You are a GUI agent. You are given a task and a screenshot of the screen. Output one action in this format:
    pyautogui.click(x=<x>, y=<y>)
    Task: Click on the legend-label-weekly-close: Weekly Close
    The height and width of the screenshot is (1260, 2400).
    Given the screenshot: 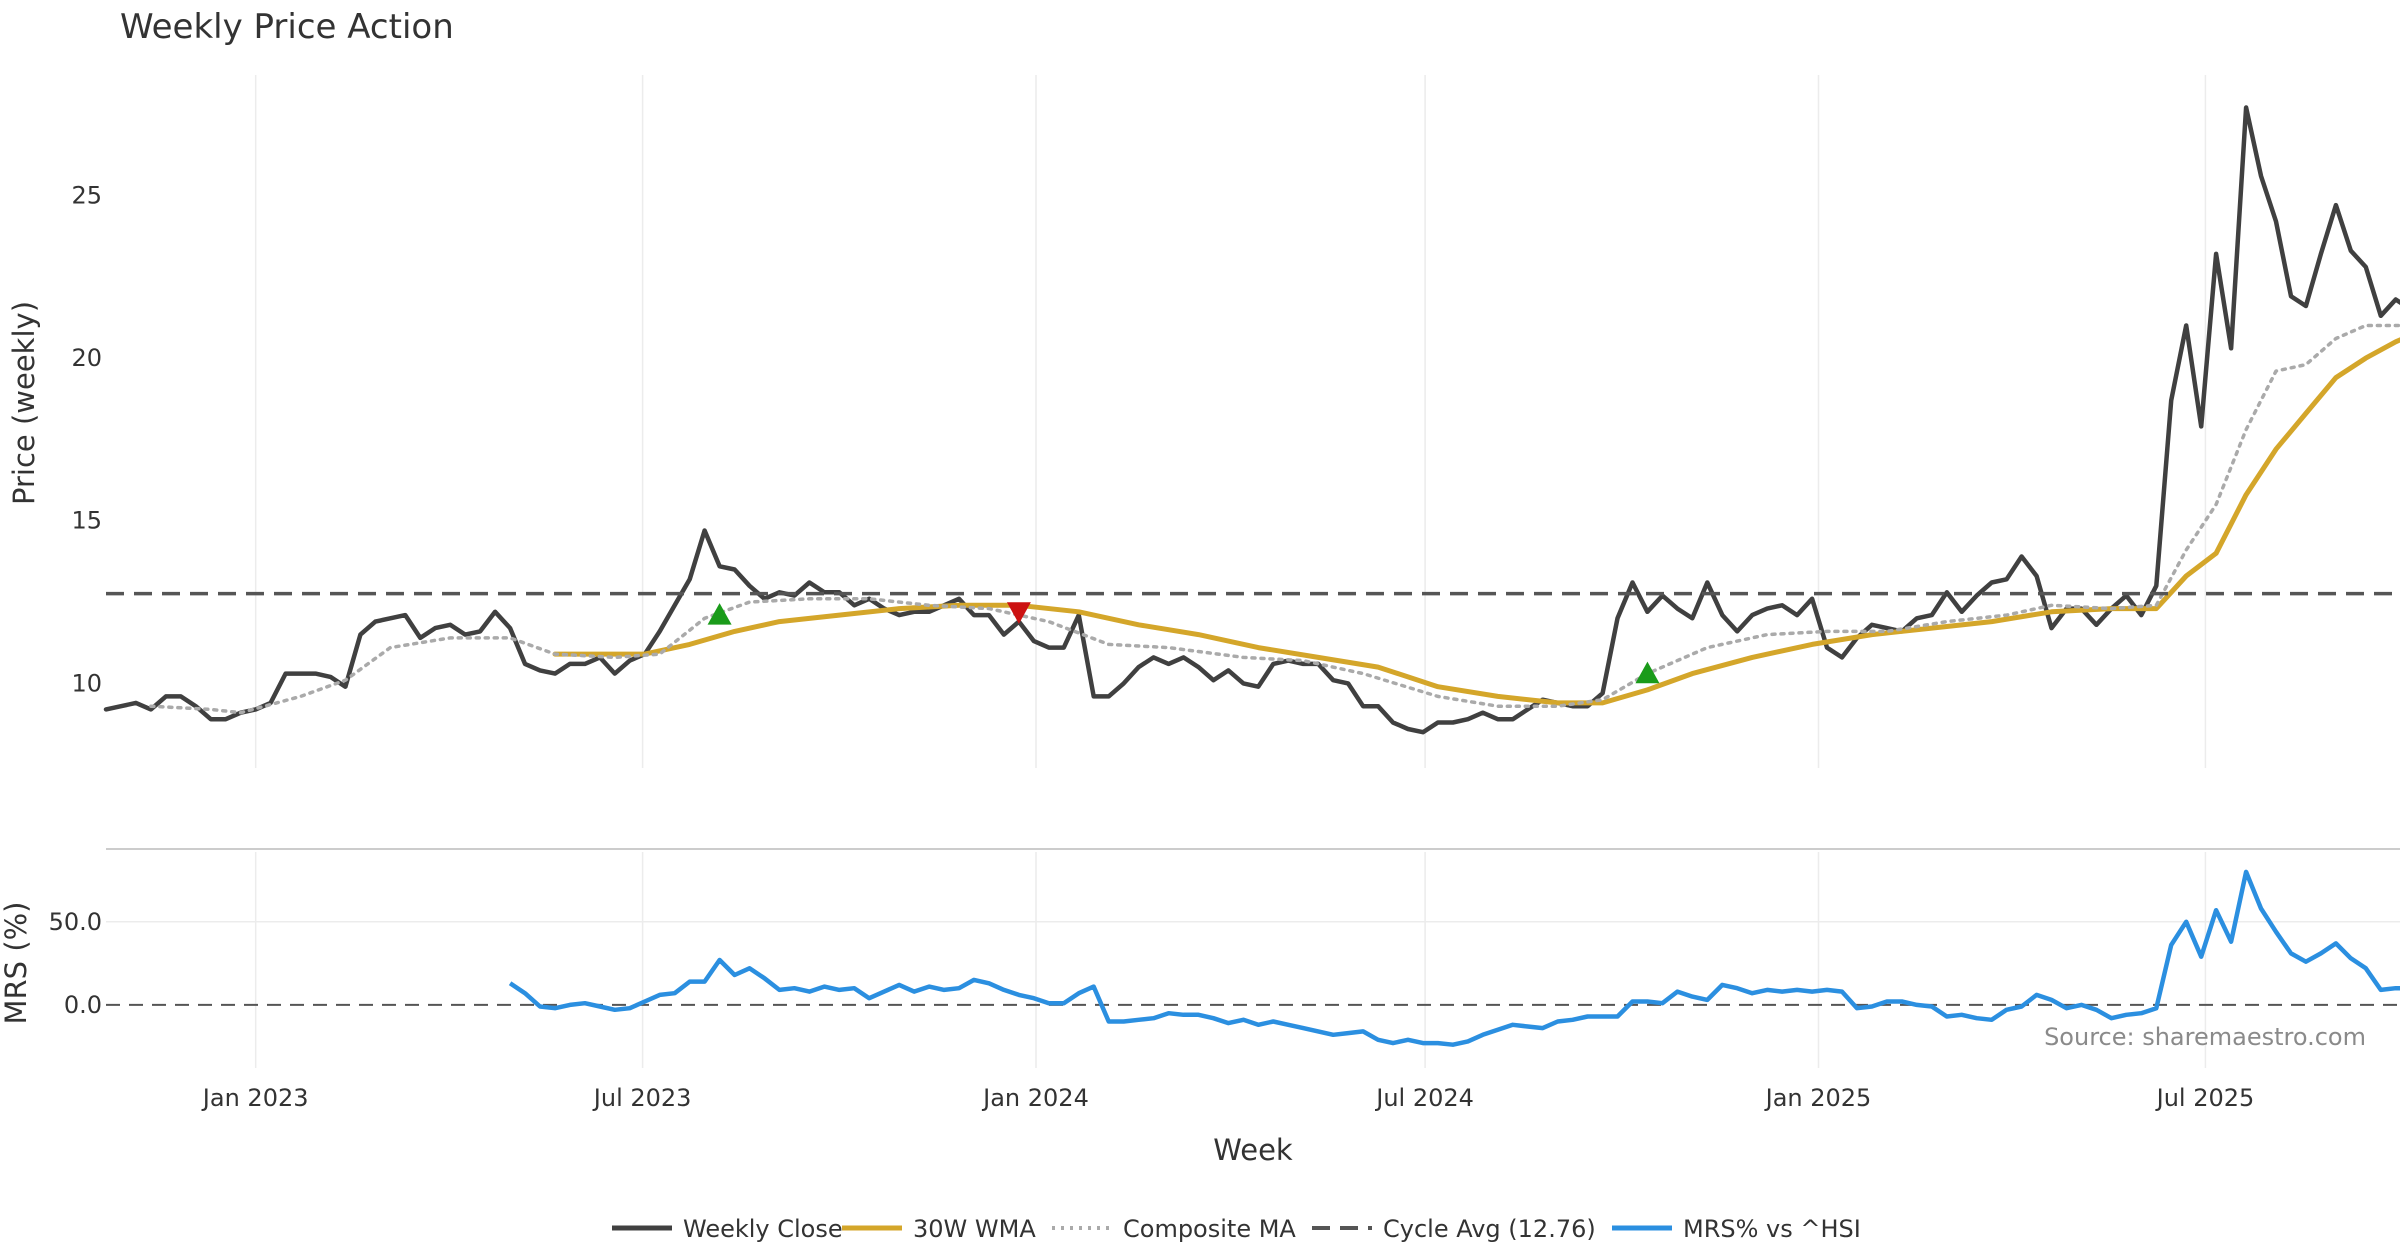 What is the action you would take?
    pyautogui.click(x=763, y=1229)
    